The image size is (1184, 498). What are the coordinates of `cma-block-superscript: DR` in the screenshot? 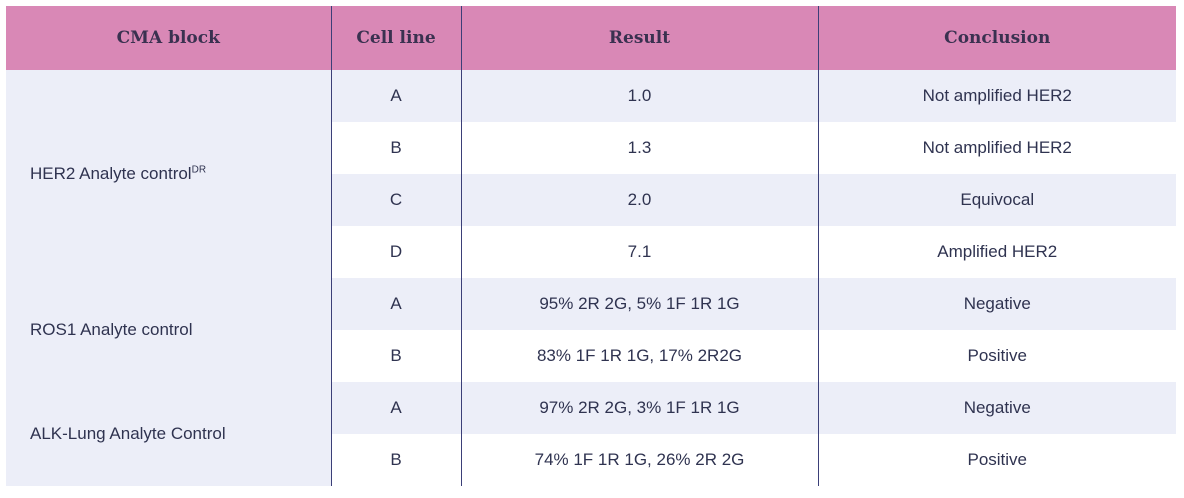 It's located at (199, 170).